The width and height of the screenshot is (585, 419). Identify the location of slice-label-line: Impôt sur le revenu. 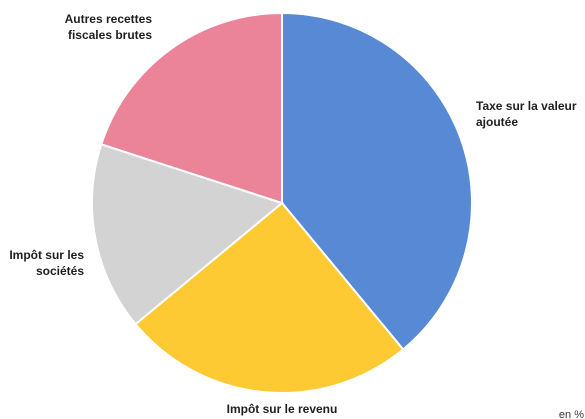
(282, 409).